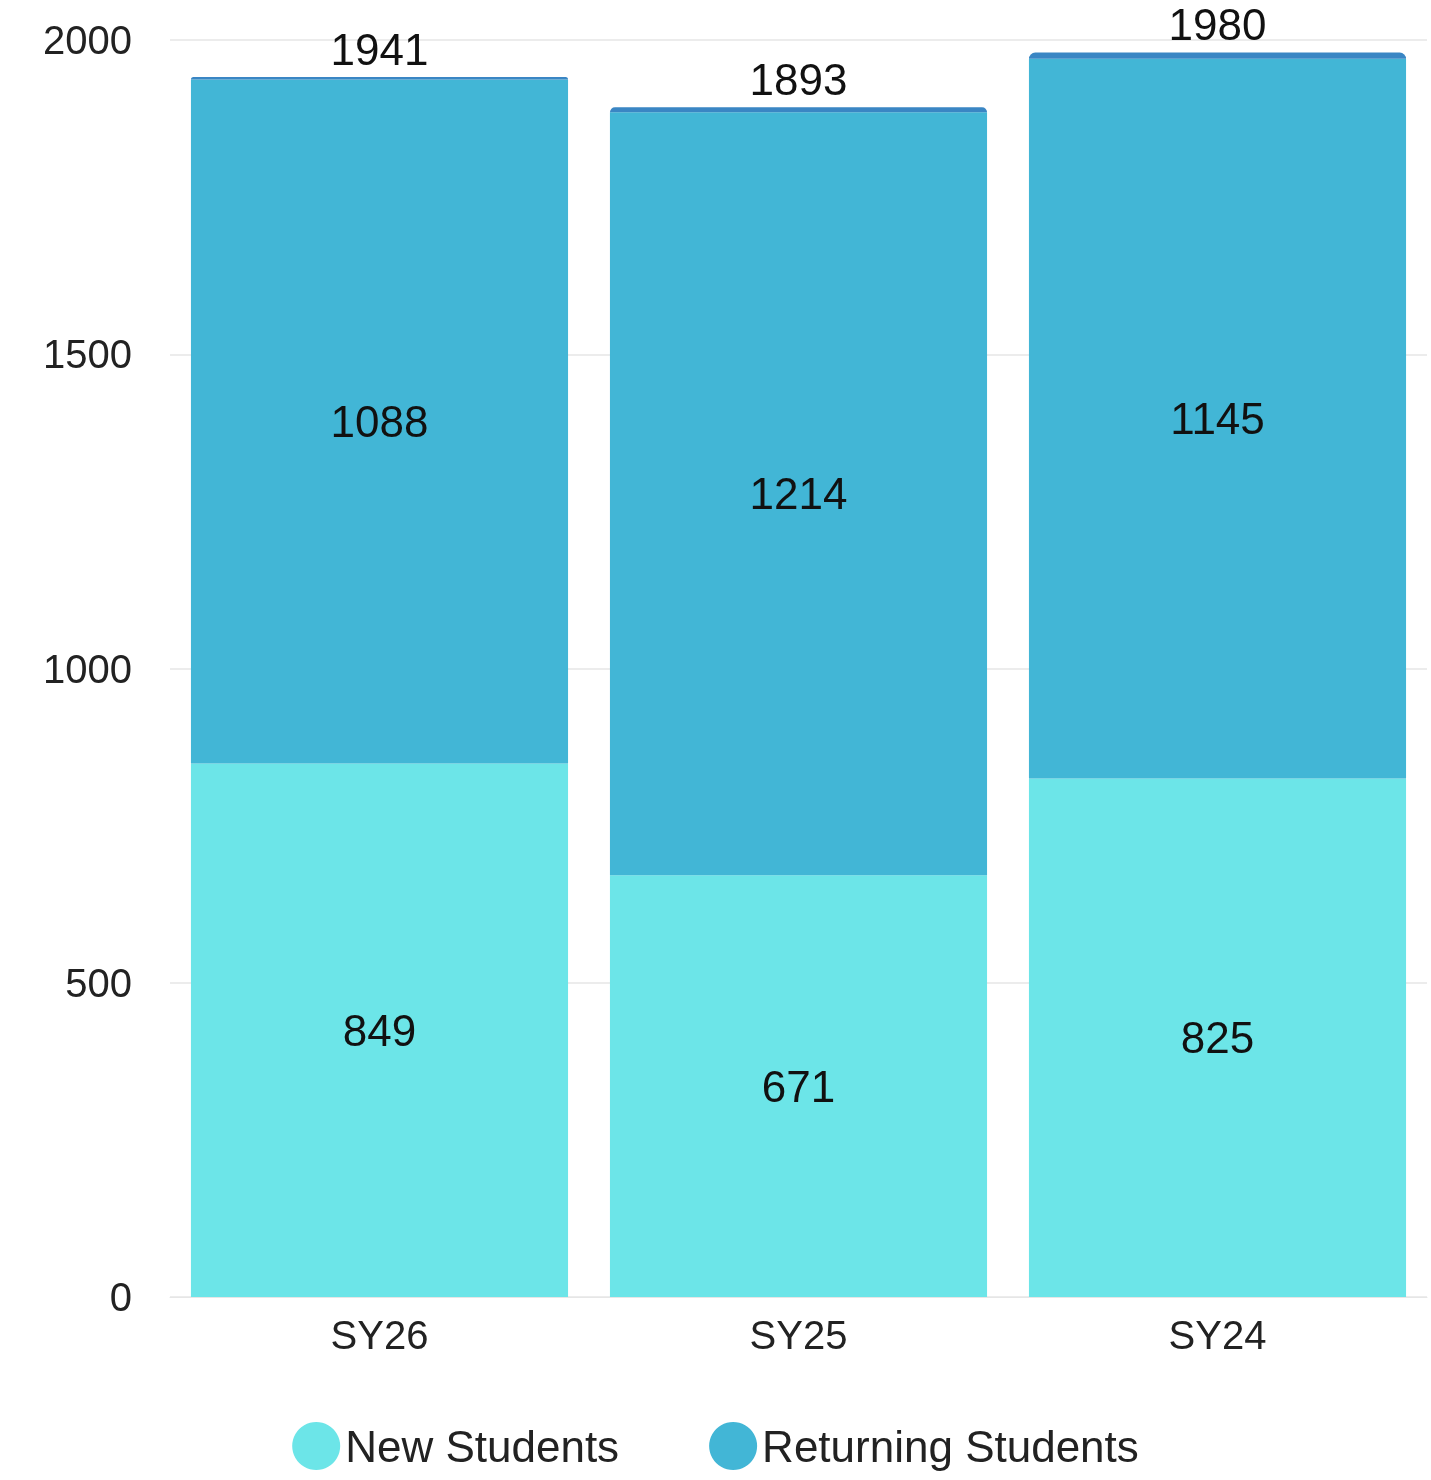 The height and width of the screenshot is (1480, 1431). What do you see at coordinates (798, 79) in the screenshot?
I see `total-label: 1893` at bounding box center [798, 79].